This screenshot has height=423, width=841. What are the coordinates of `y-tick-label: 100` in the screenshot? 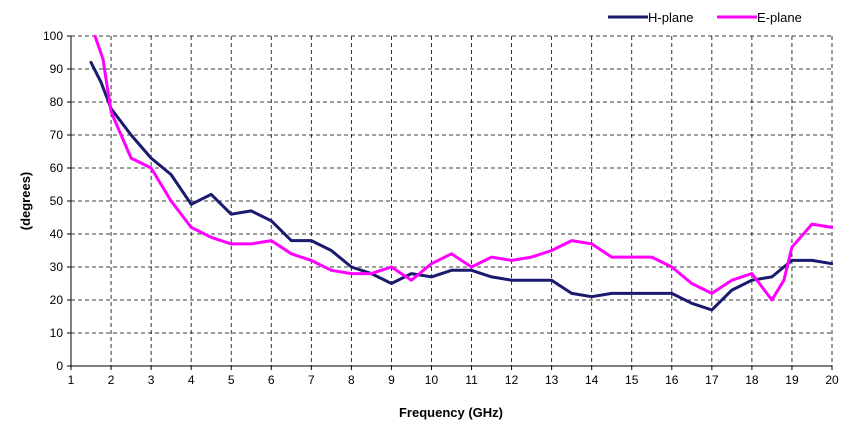 It's located at (53, 36).